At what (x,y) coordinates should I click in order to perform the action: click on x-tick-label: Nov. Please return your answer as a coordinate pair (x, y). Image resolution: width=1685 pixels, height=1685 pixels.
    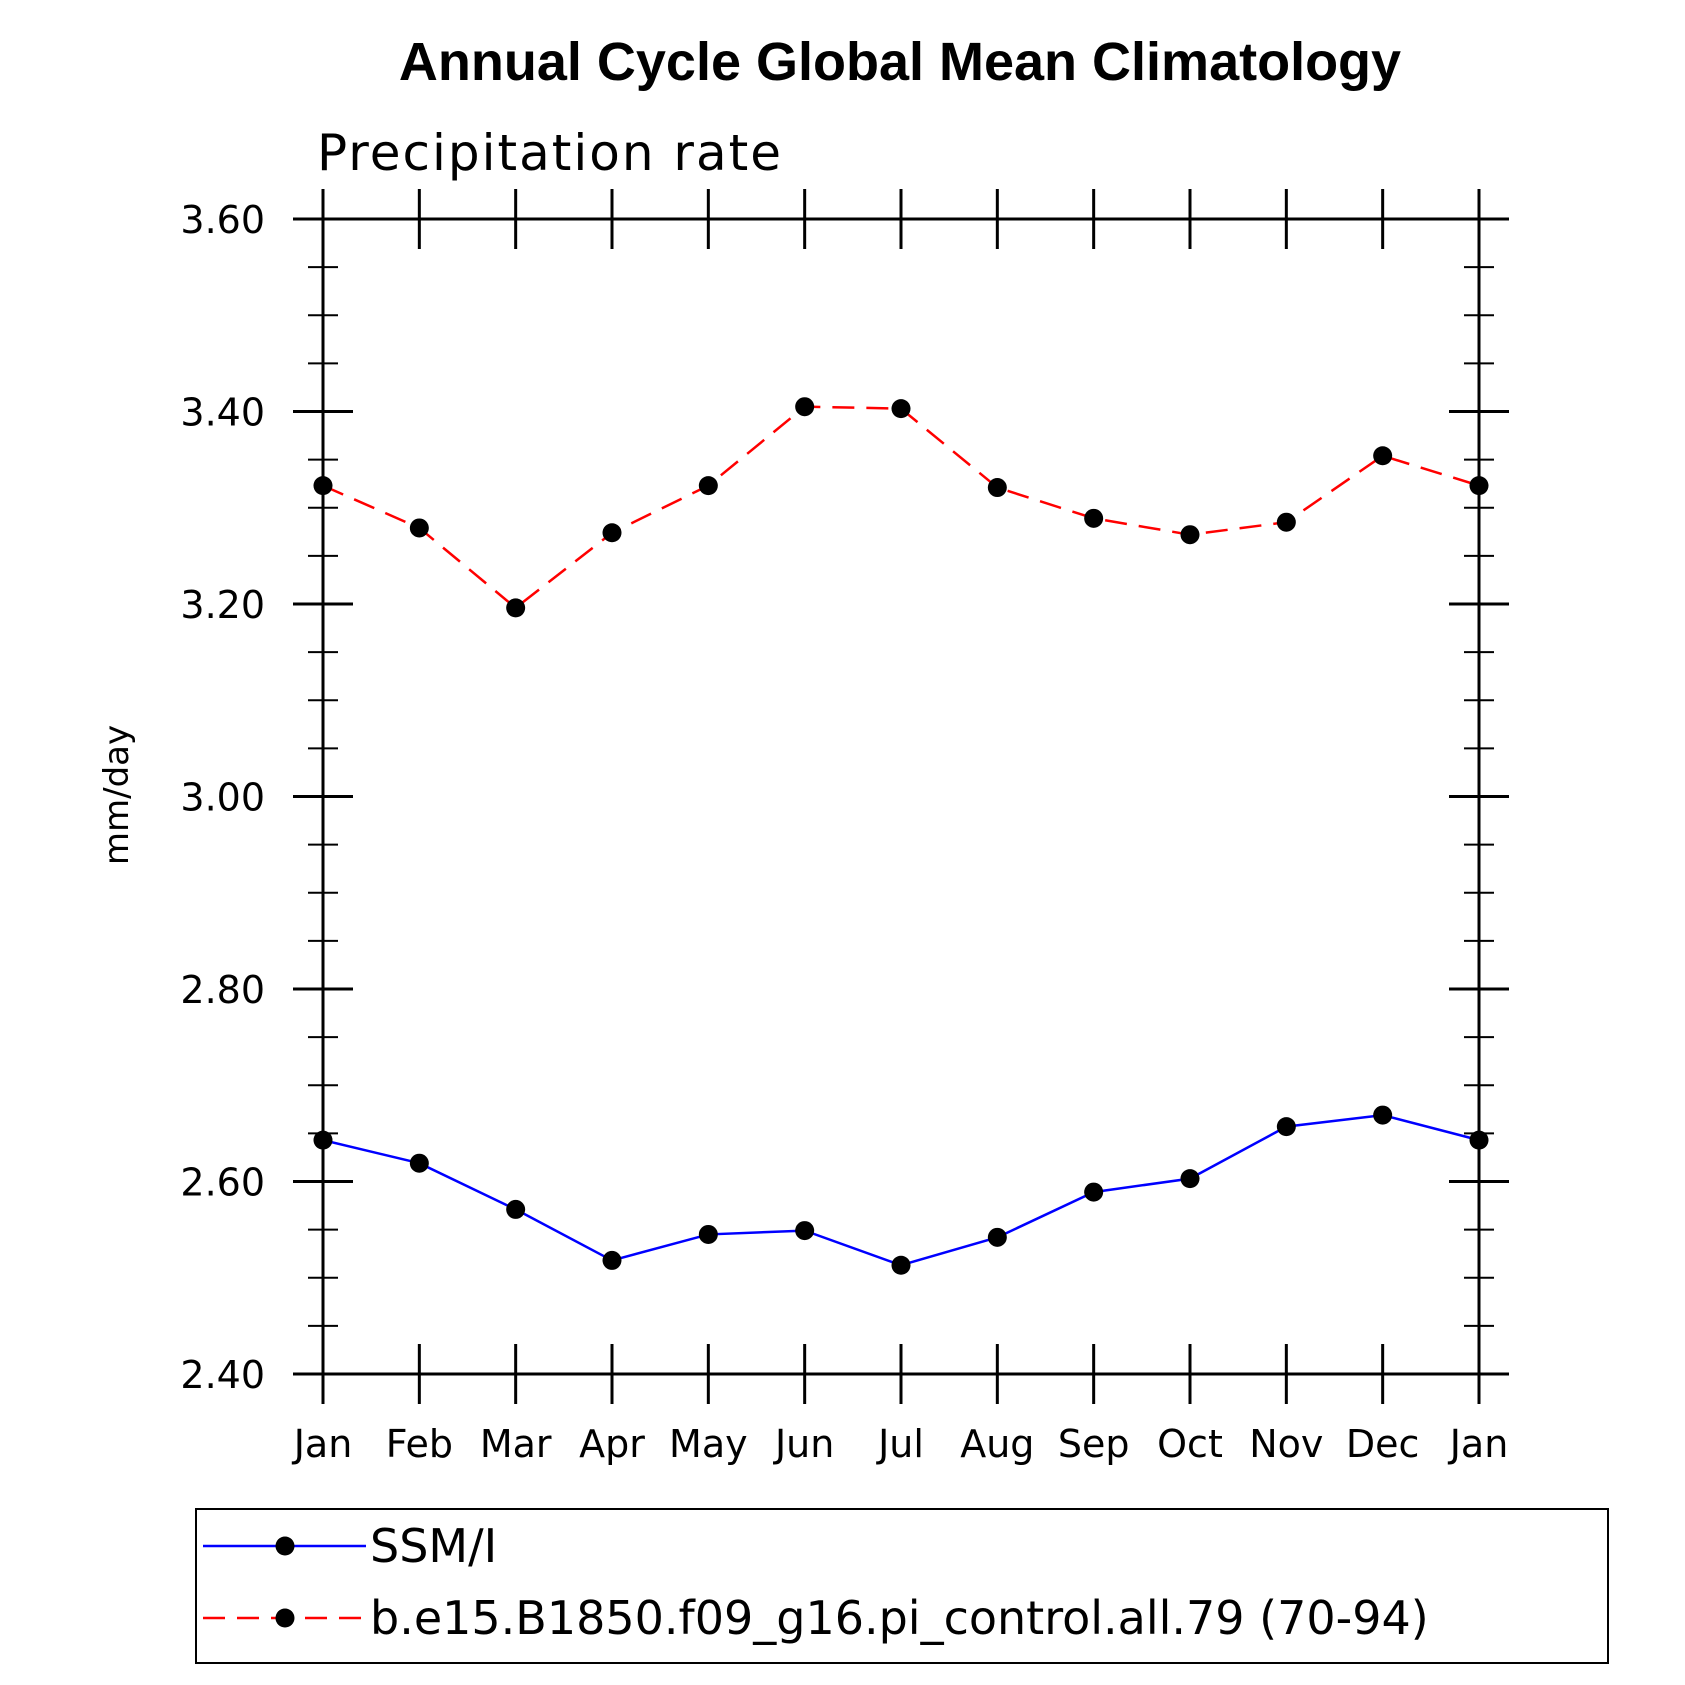
    Looking at the image, I should click on (1286, 1444).